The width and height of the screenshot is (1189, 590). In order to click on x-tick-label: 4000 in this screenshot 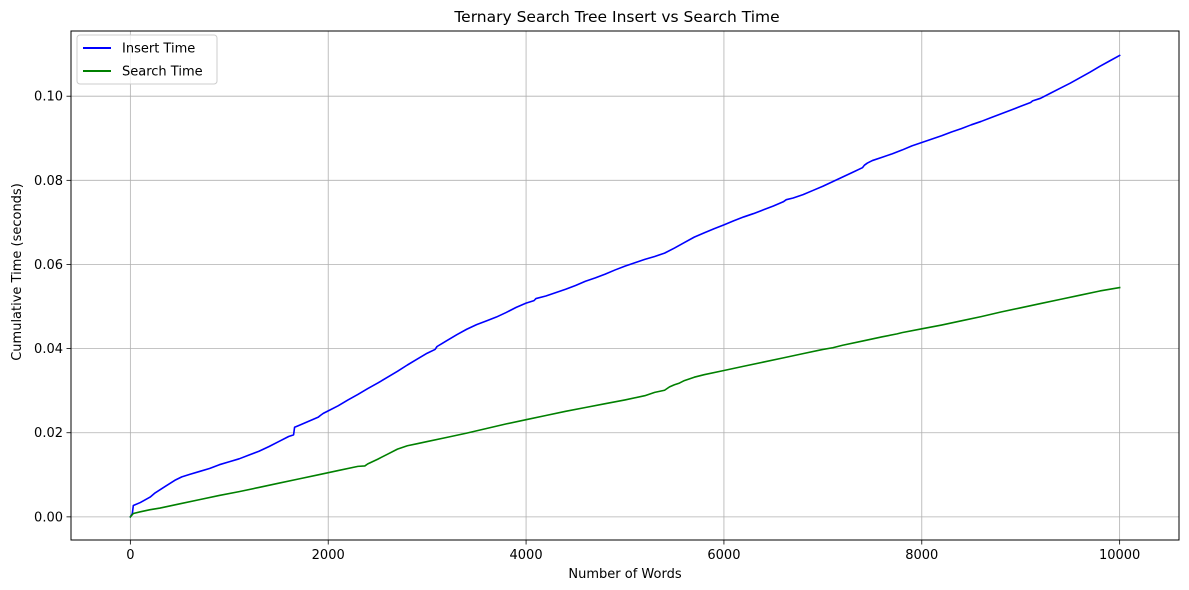, I will do `click(526, 555)`.